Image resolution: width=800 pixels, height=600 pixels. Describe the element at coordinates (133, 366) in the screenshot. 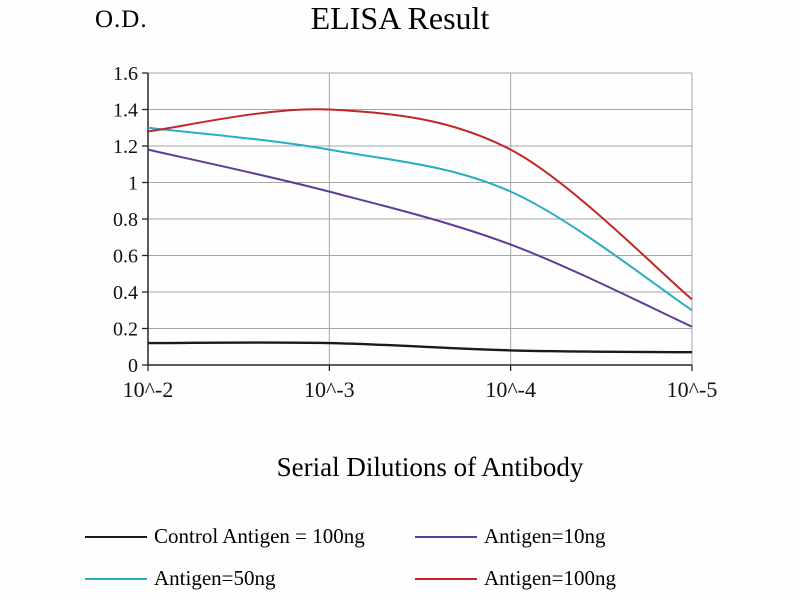

I see `y-tick-label: 0` at that location.